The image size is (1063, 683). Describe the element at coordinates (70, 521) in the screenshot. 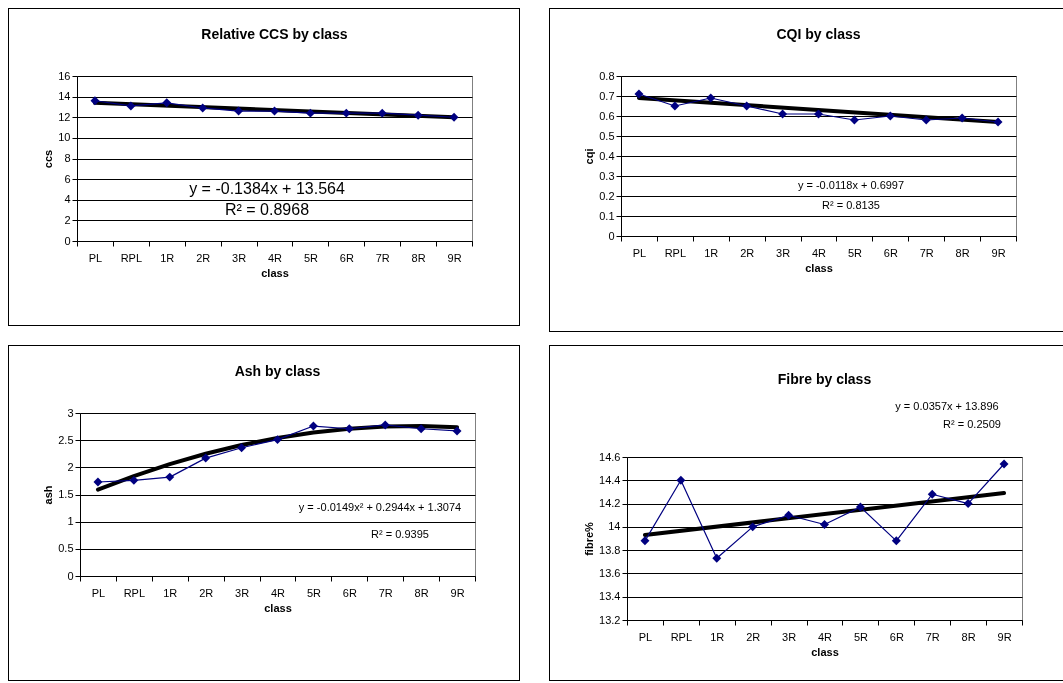

I see `y-tick-label: 1` at that location.